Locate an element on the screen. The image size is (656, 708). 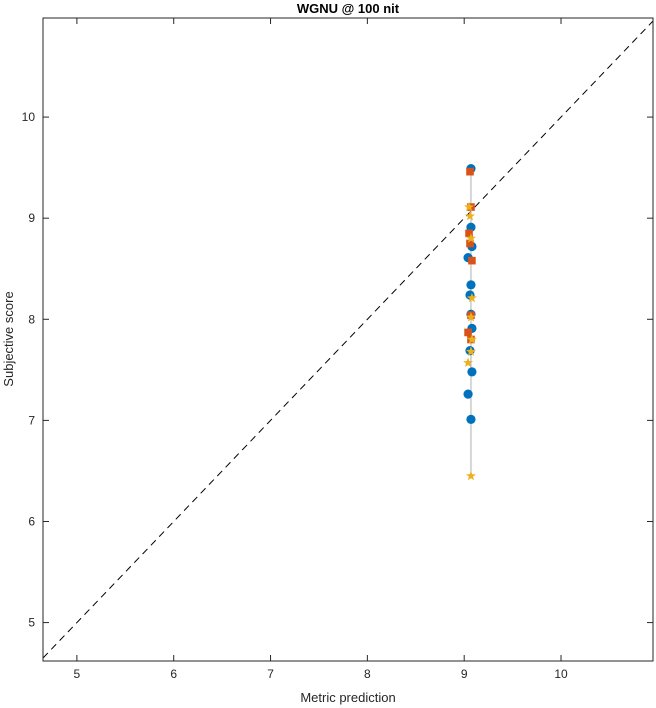
x-tick-label: 10 is located at coordinates (561, 674).